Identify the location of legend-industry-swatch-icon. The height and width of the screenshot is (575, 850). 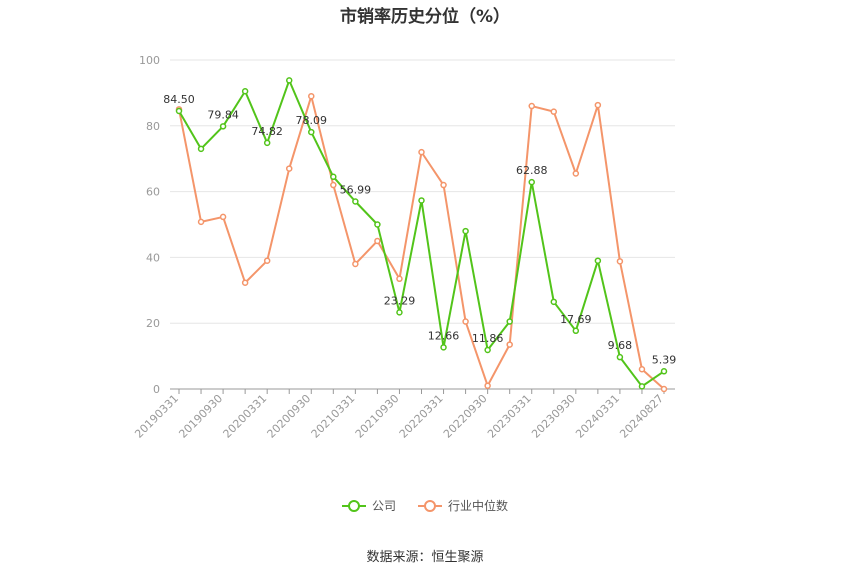
(430, 506).